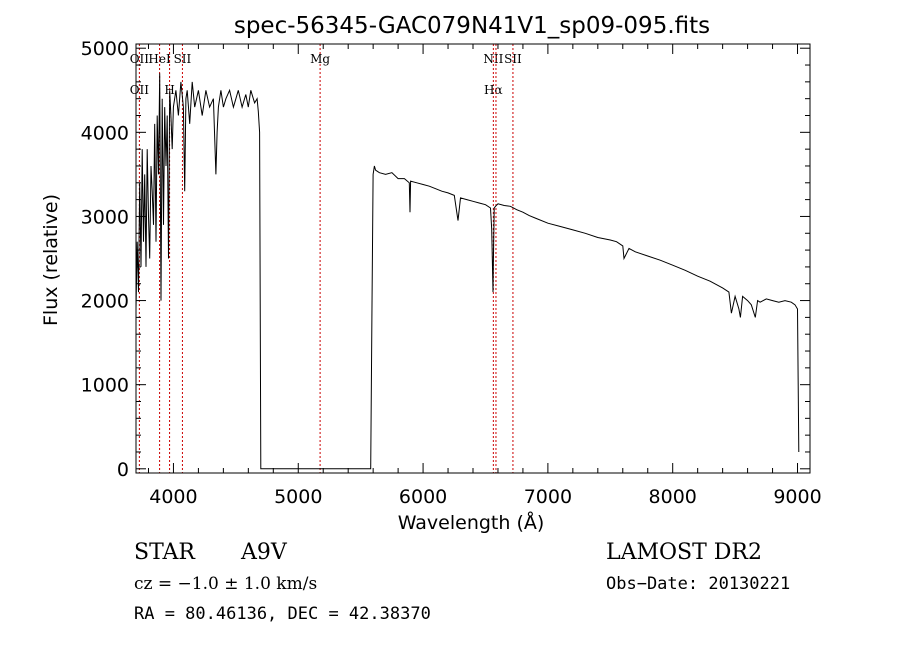  I want to click on survey-name: LAMOST DR2, so click(684, 552).